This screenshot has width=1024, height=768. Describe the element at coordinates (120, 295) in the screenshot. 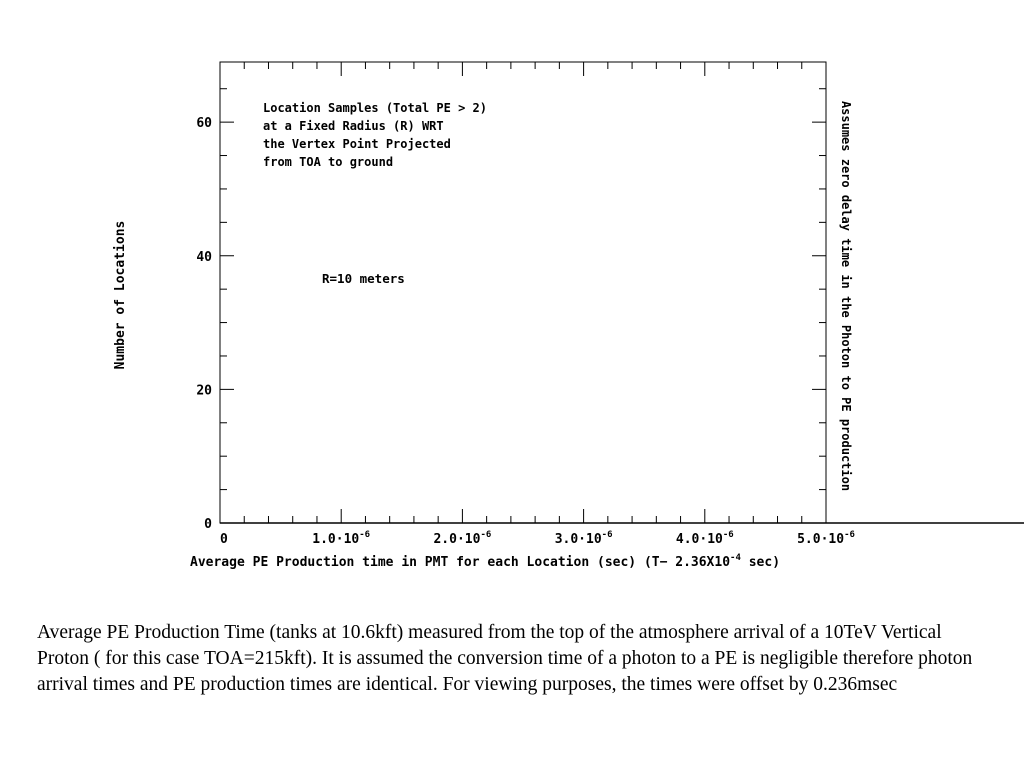

I see `y-axis-label: Number of Locations` at that location.